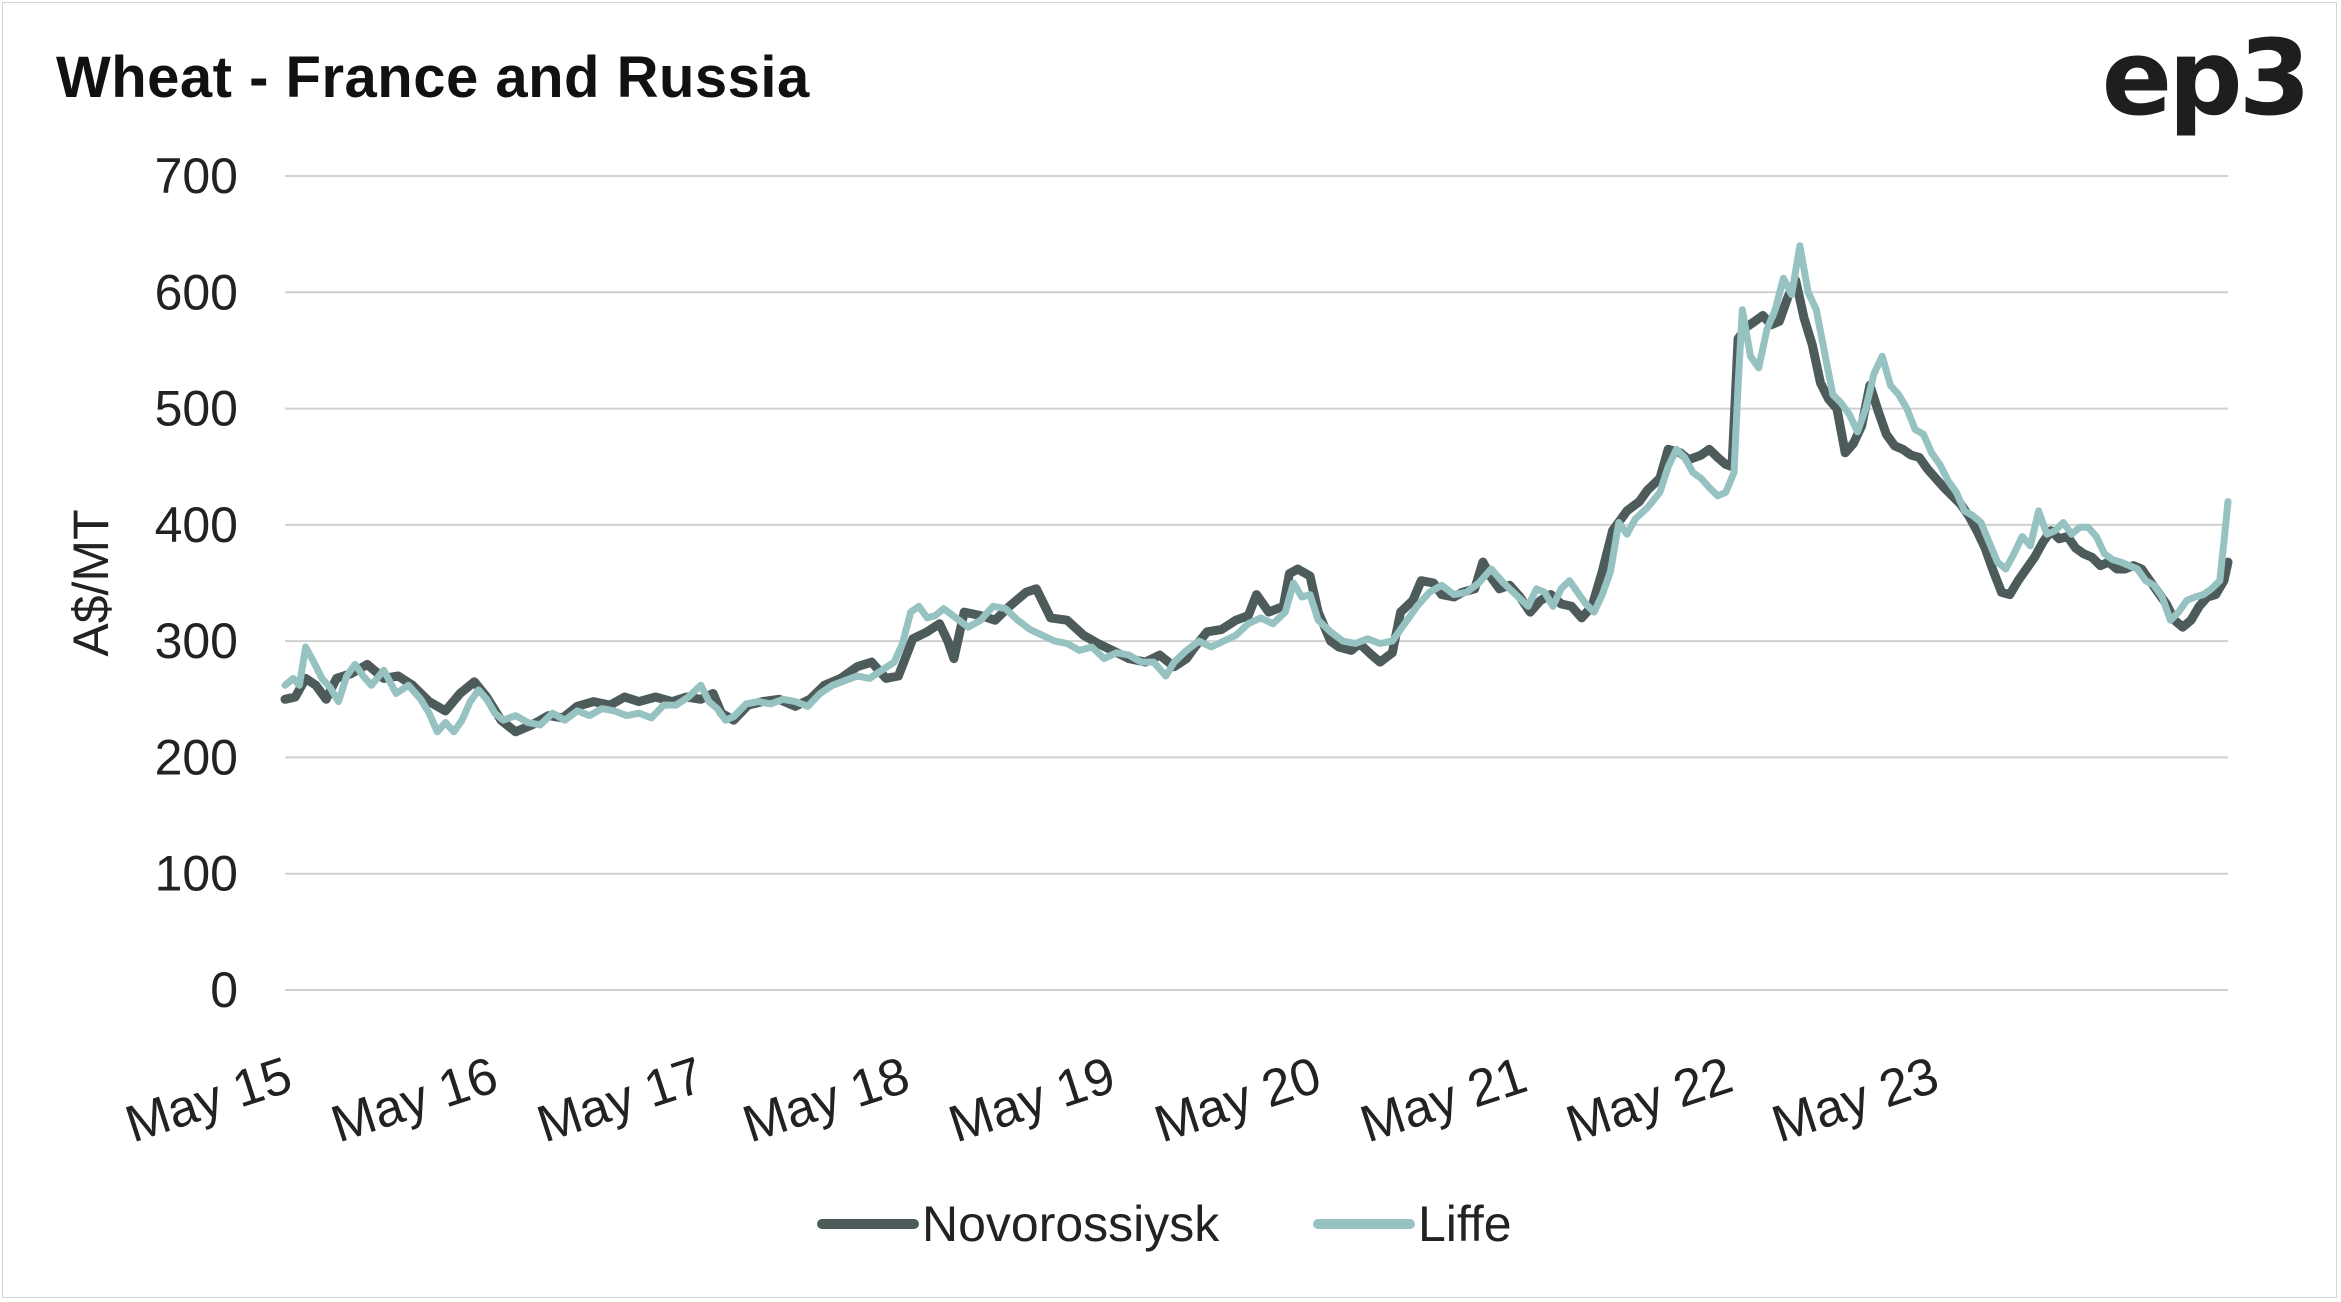  I want to click on legend-label-novorossiysk: Novorossiysk, so click(1071, 1224).